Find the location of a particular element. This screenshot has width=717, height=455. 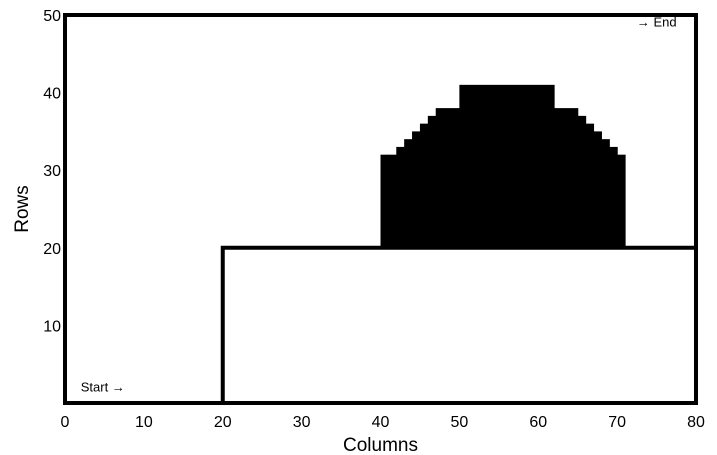

y-tick-label: 40 is located at coordinates (52, 94).